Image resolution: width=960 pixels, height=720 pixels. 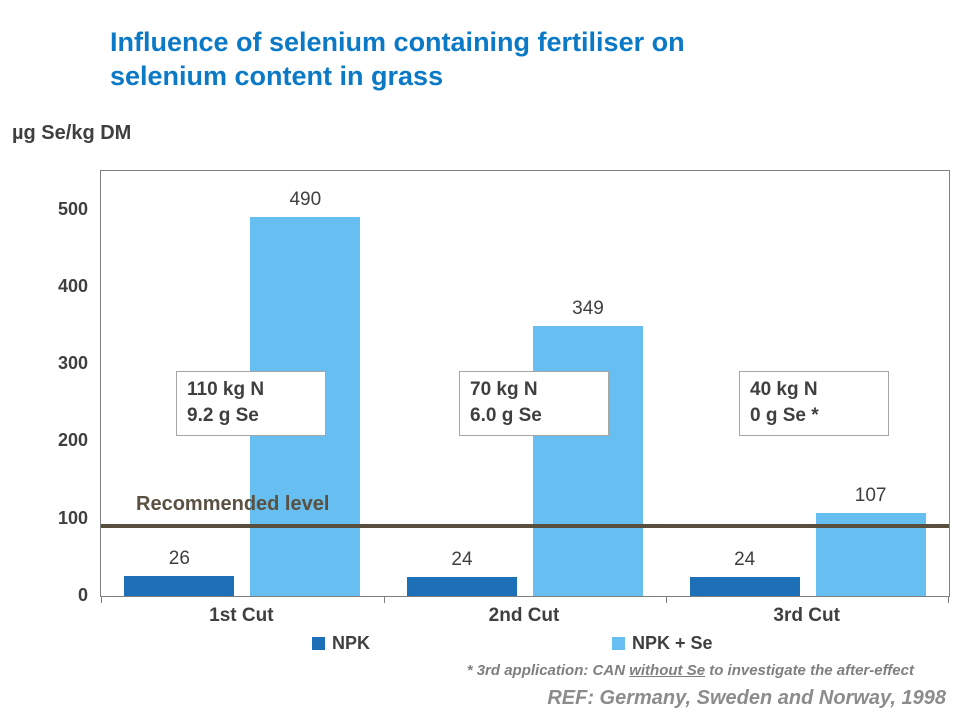 I want to click on legend-item-npk: NPK, so click(x=341, y=643).